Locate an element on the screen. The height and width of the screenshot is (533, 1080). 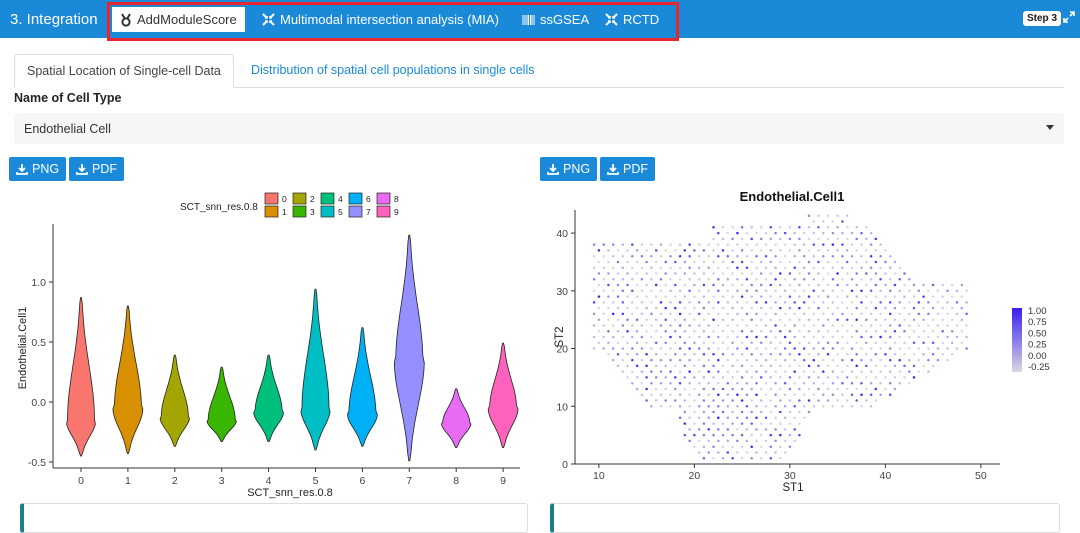
tab-addmodulescore: AddModuleScore is located at coordinates (178, 19).